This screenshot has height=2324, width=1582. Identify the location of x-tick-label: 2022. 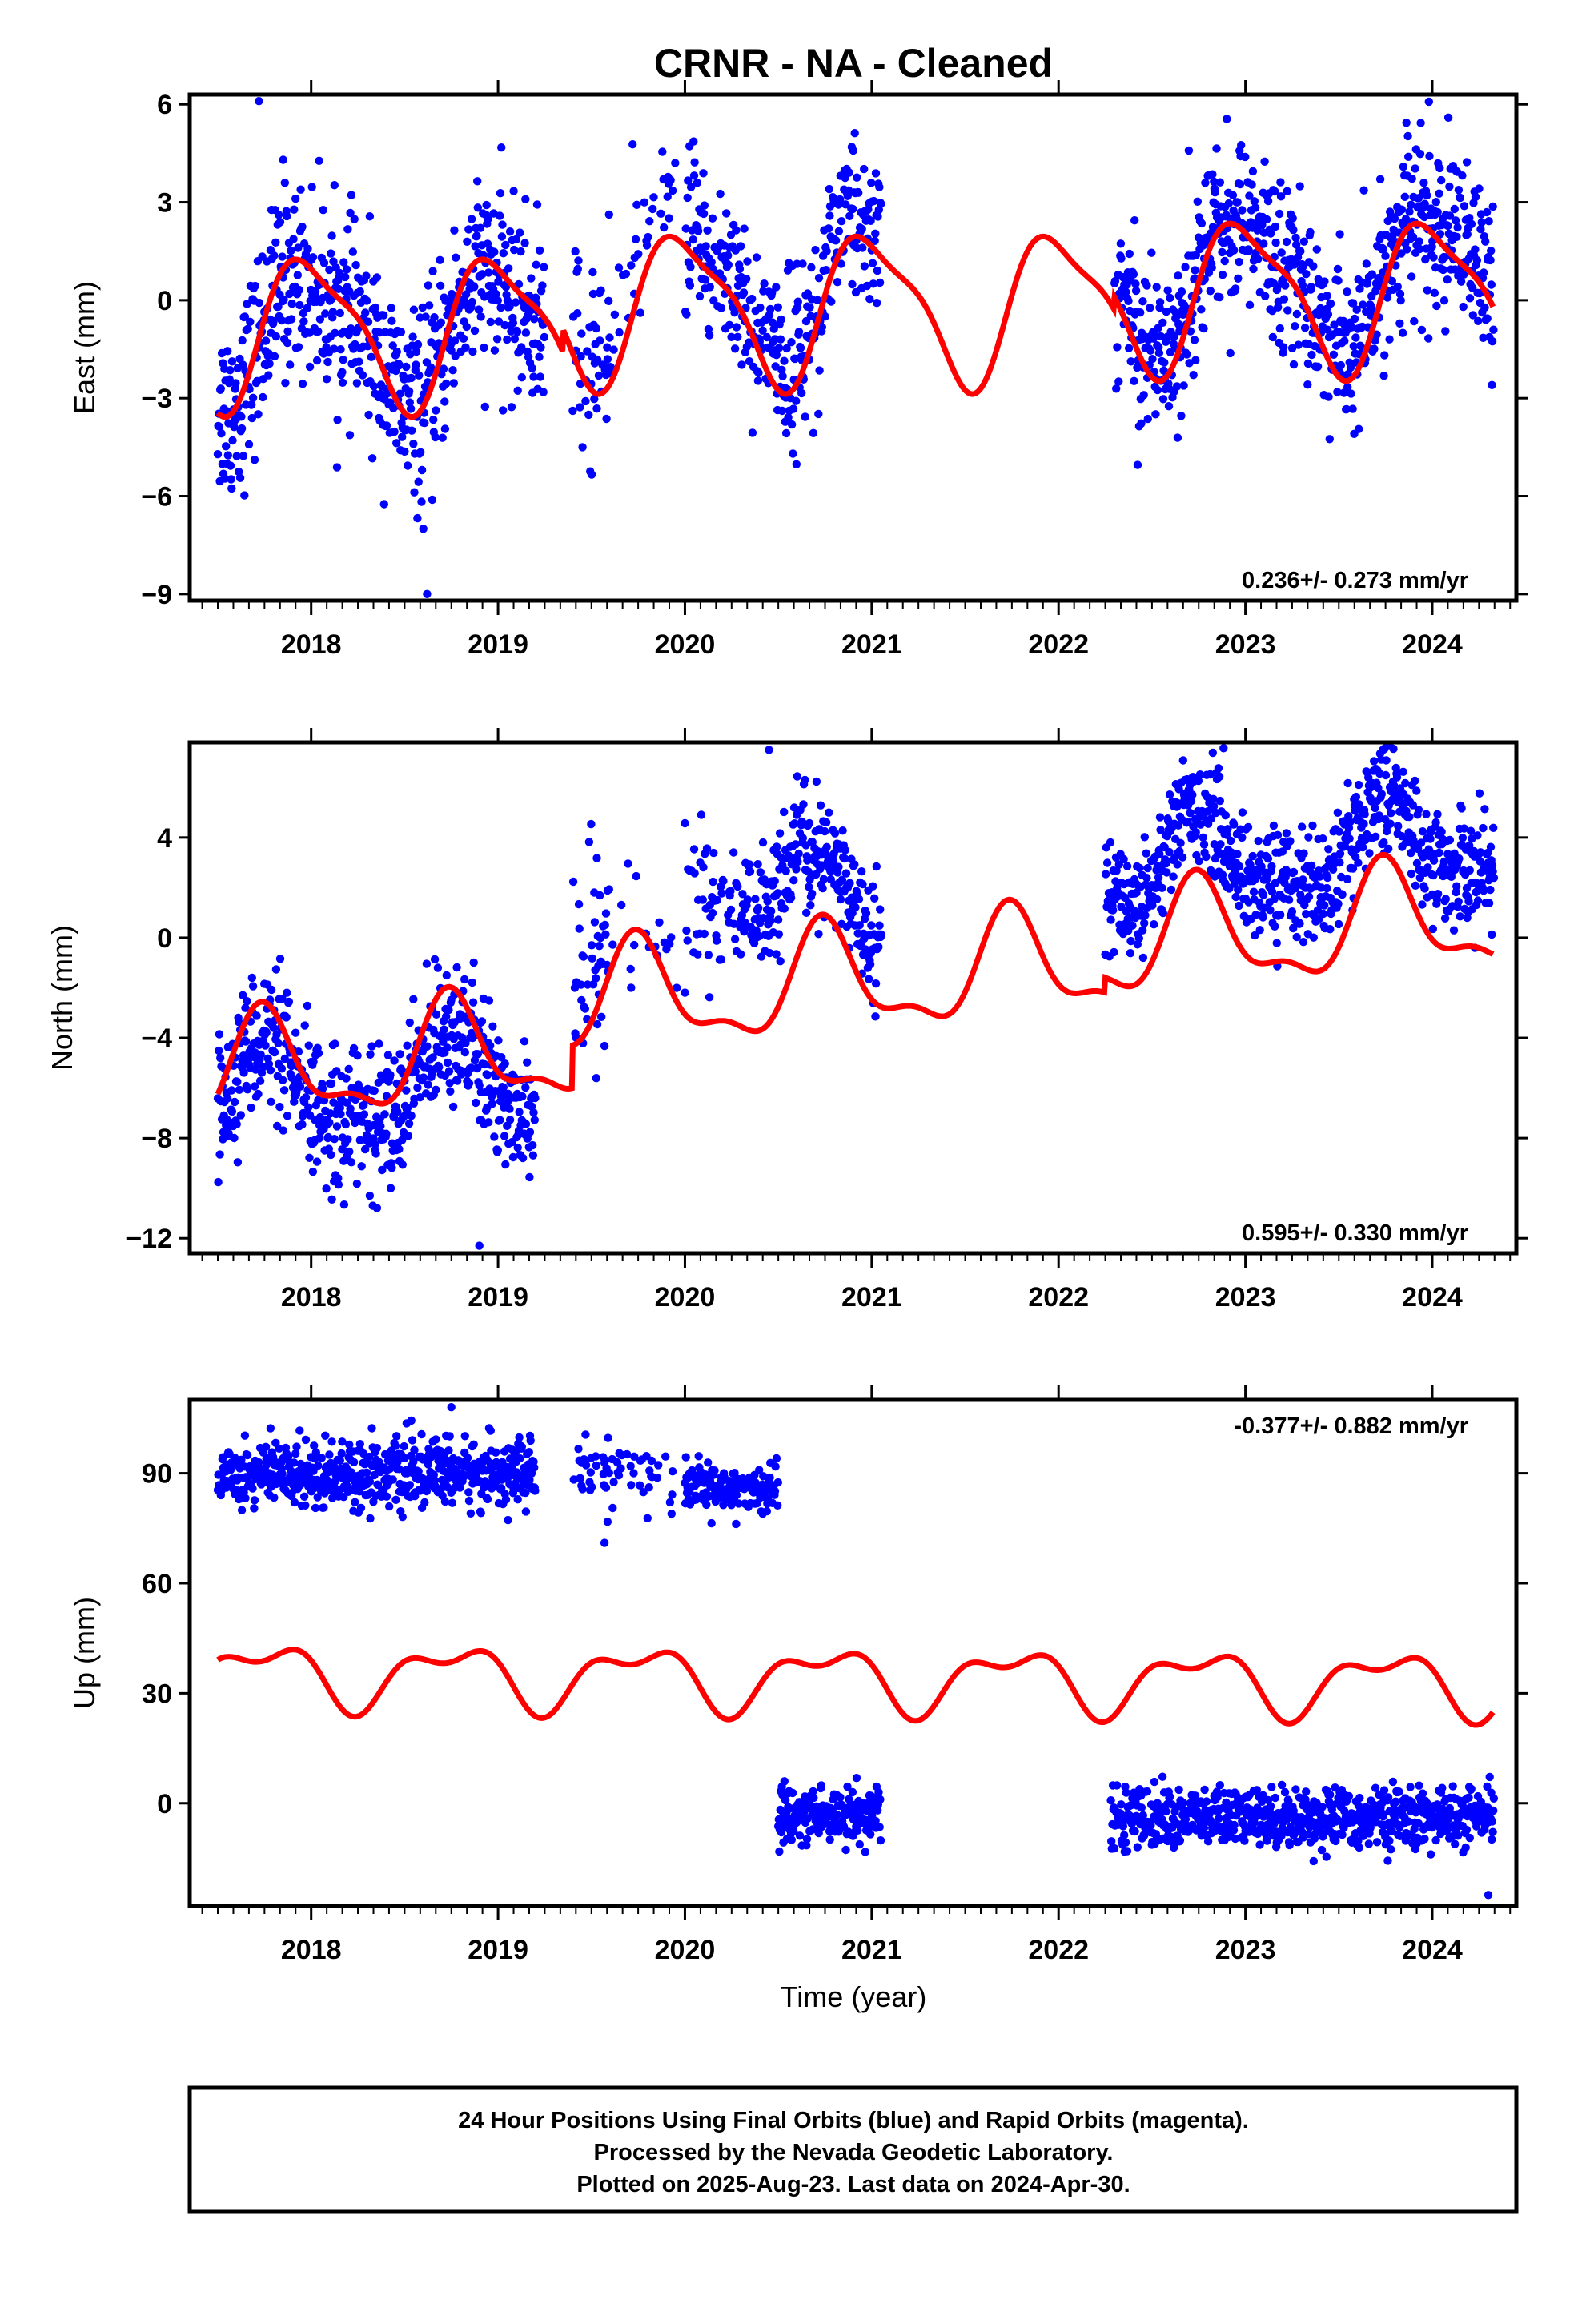
(1058, 644).